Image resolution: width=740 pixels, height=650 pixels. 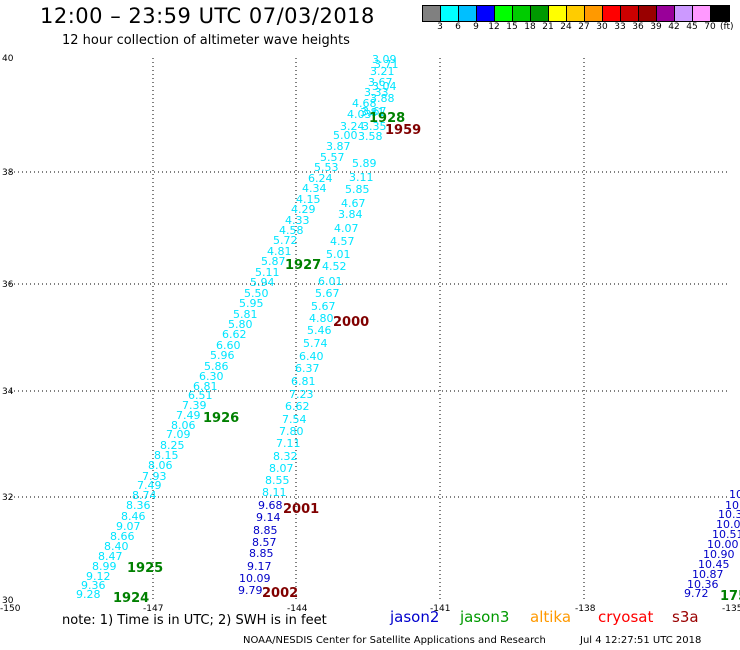 What do you see at coordinates (710, 27) in the screenshot?
I see `legend-label: 70` at bounding box center [710, 27].